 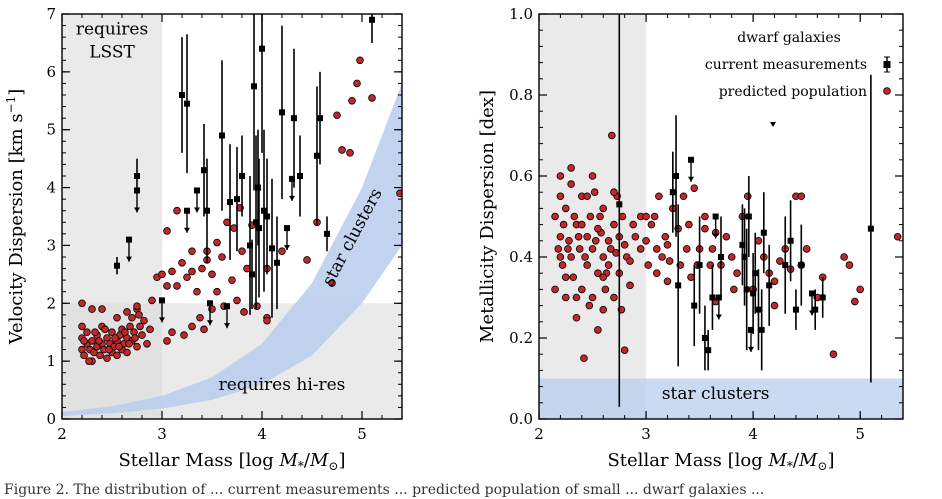 I want to click on y-tick-label: 1.0, so click(x=521, y=14).